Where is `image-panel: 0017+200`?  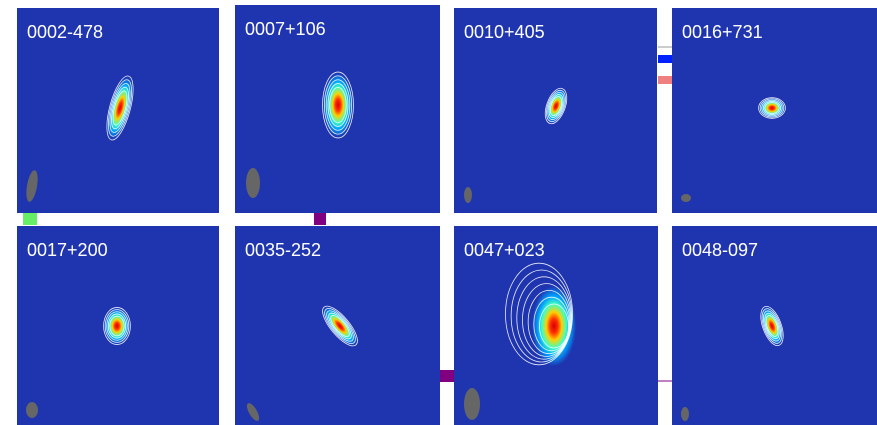 image-panel: 0017+200 is located at coordinates (118, 325).